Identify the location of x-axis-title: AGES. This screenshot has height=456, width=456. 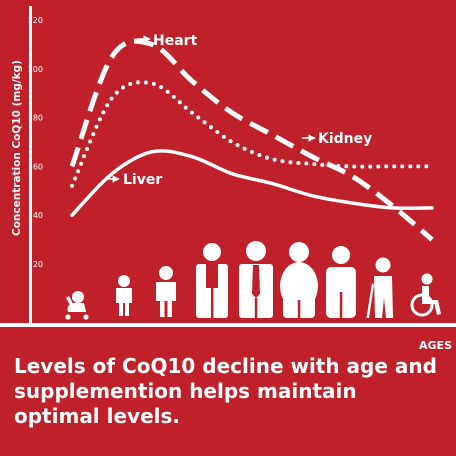
(435, 345).